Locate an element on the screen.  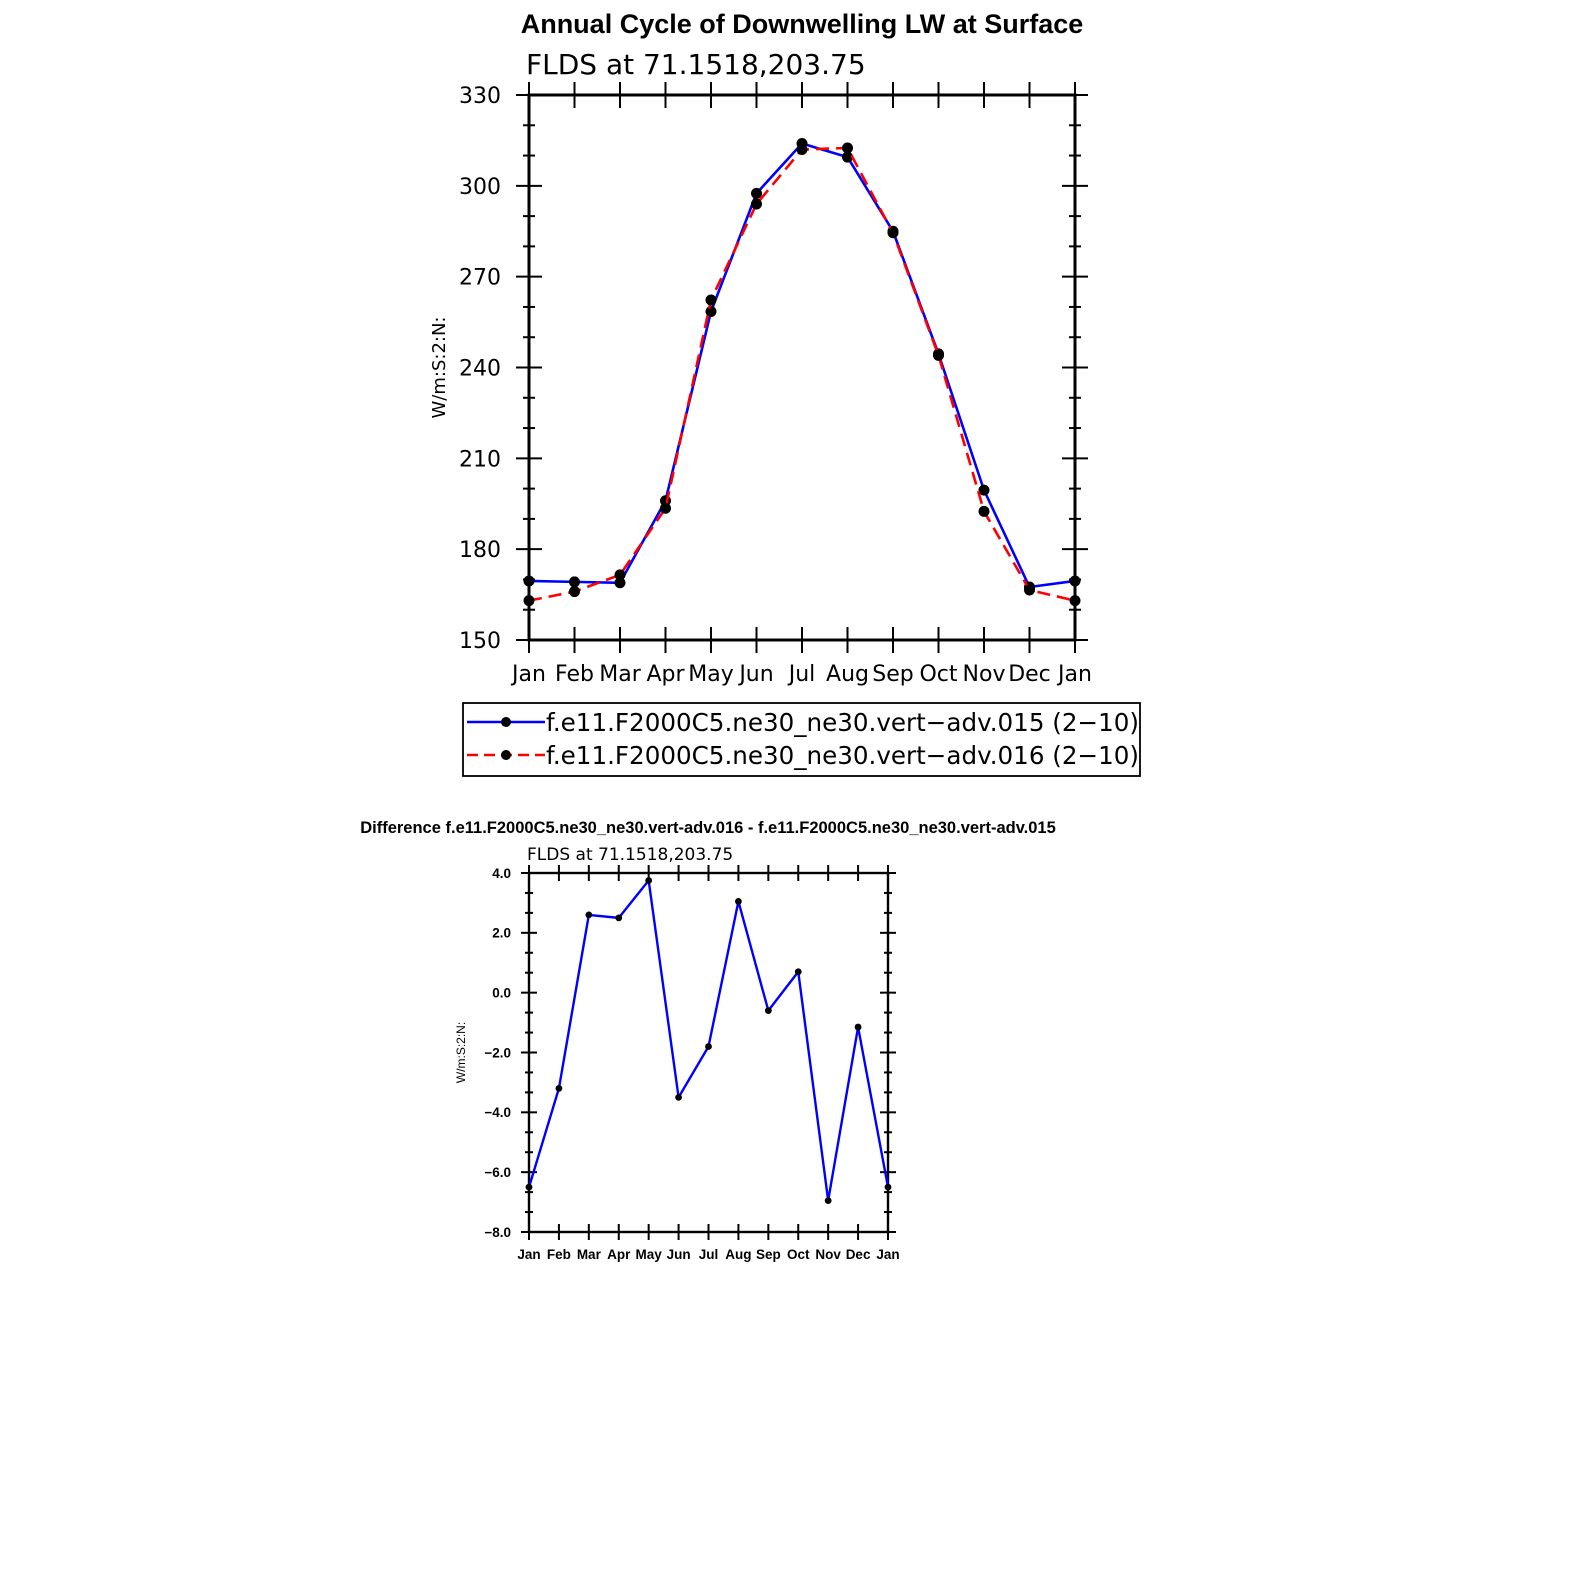
y-tick-label: 270 is located at coordinates (480, 278).